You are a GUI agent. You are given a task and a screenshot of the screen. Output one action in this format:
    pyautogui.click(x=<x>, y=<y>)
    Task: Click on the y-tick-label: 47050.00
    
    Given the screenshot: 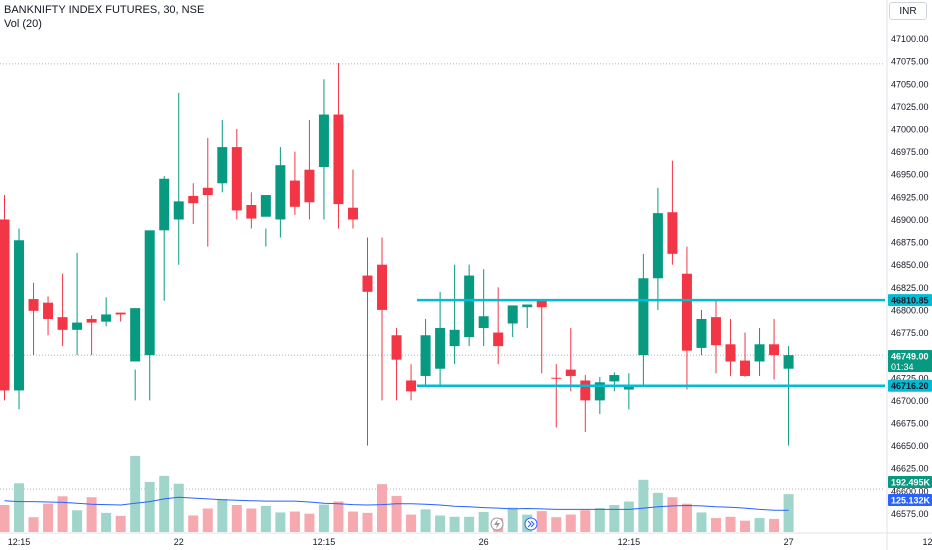 What is the action you would take?
    pyautogui.click(x=910, y=84)
    